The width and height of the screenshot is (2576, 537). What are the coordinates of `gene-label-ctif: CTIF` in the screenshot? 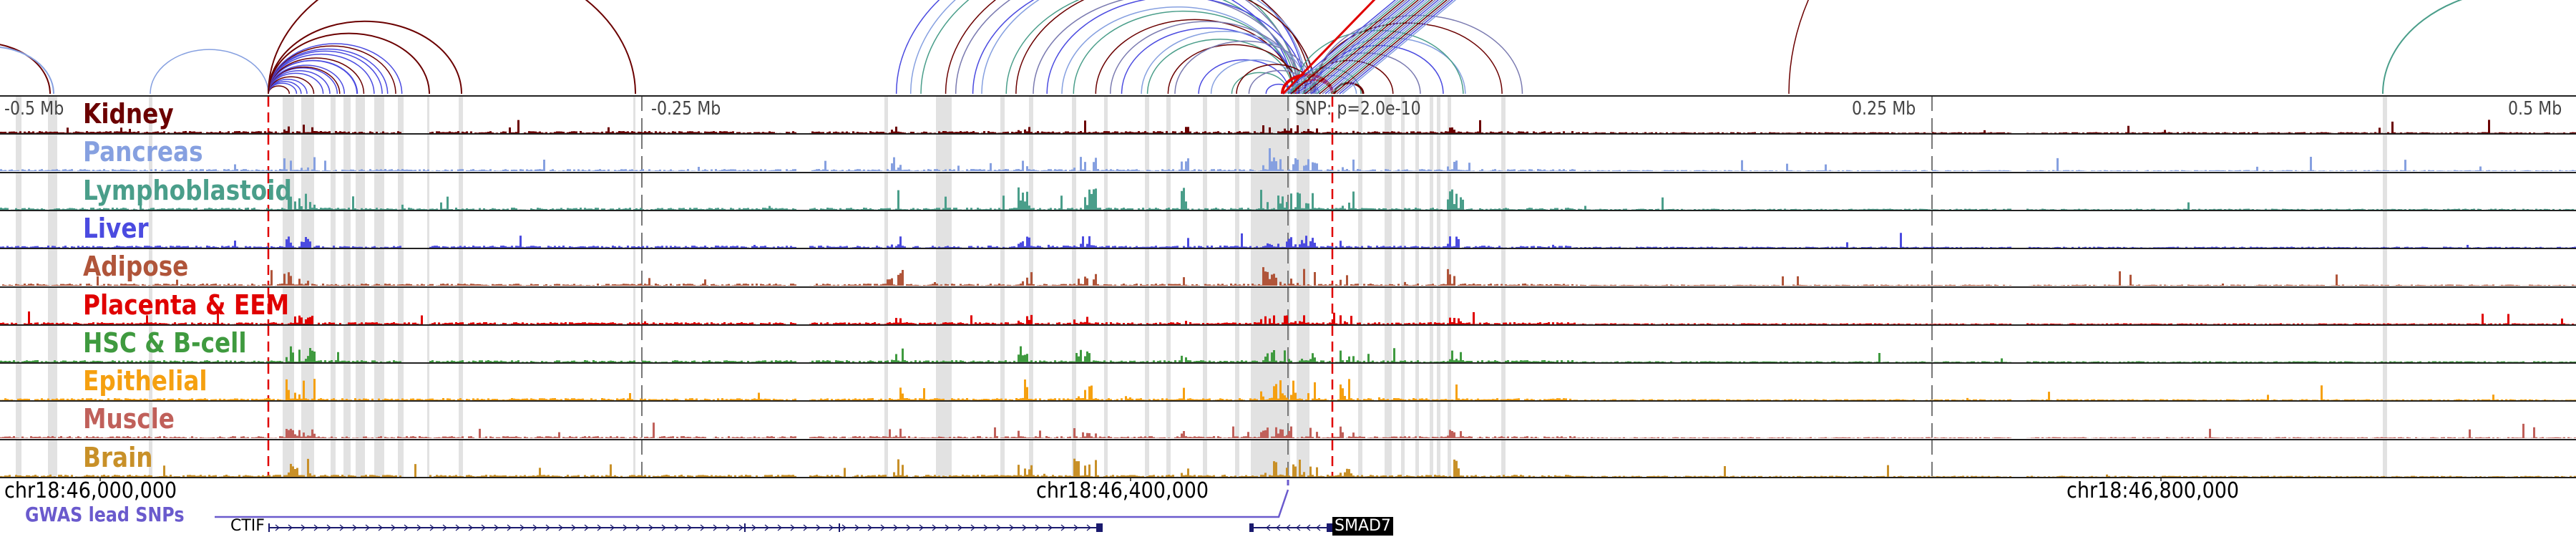 It's located at (247, 526).